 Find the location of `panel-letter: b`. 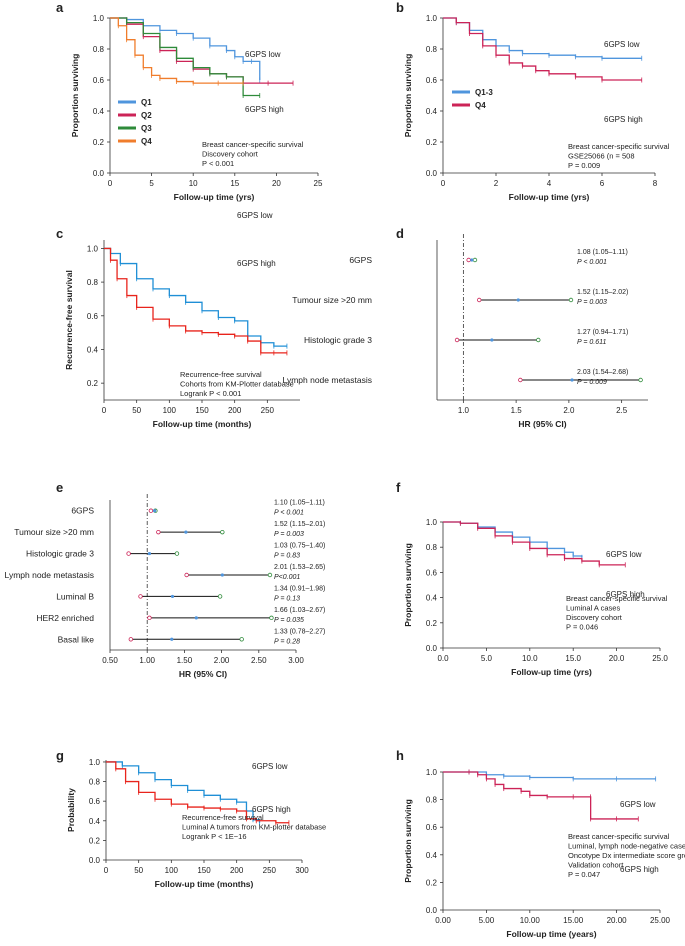

panel-letter: b is located at coordinates (400, 7).